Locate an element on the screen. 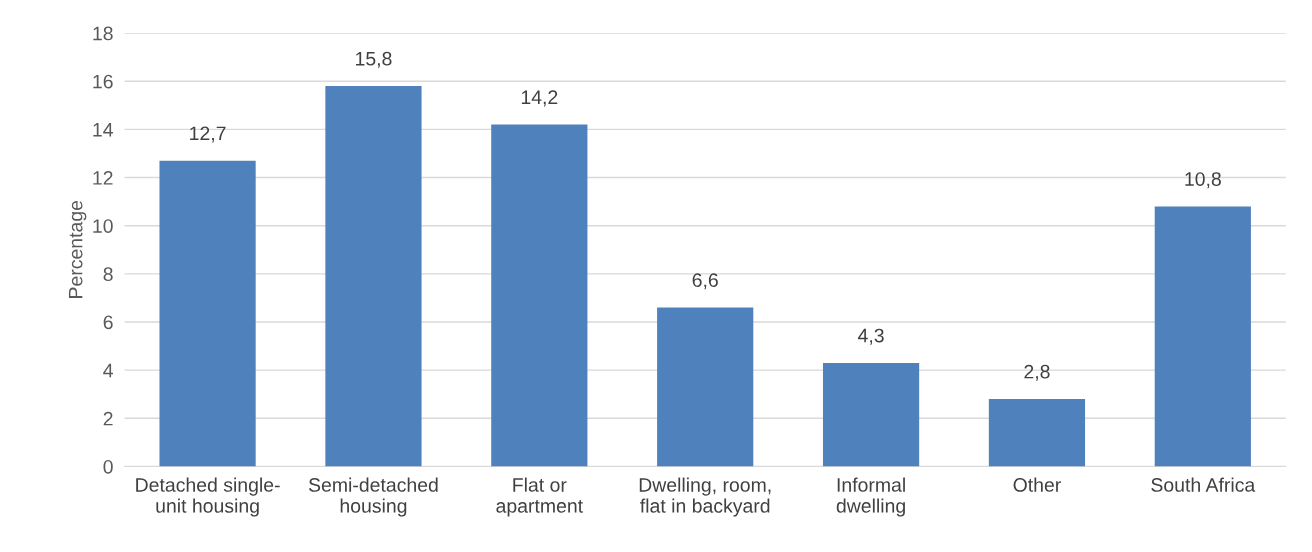 Image resolution: width=1312 pixels, height=552 pixels. data-label: 14,2 is located at coordinates (539, 98).